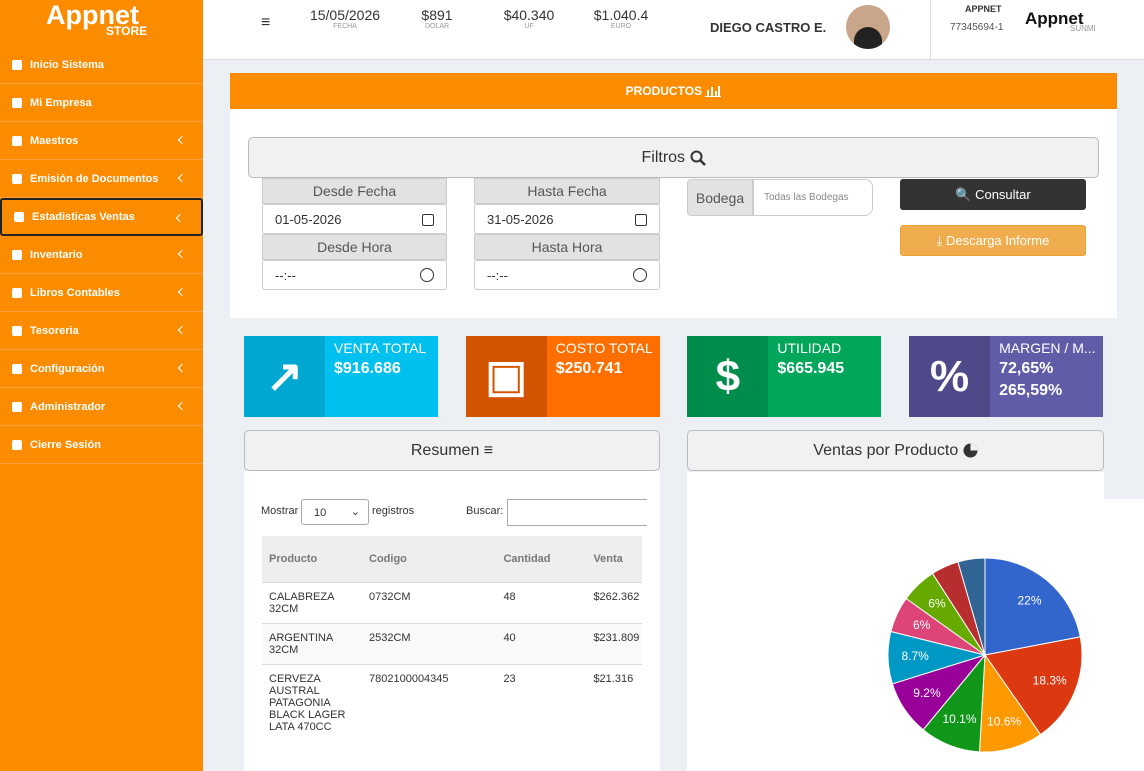 The width and height of the screenshot is (1144, 771). What do you see at coordinates (529, 26) in the screenshot?
I see `indicator-label: UF` at bounding box center [529, 26].